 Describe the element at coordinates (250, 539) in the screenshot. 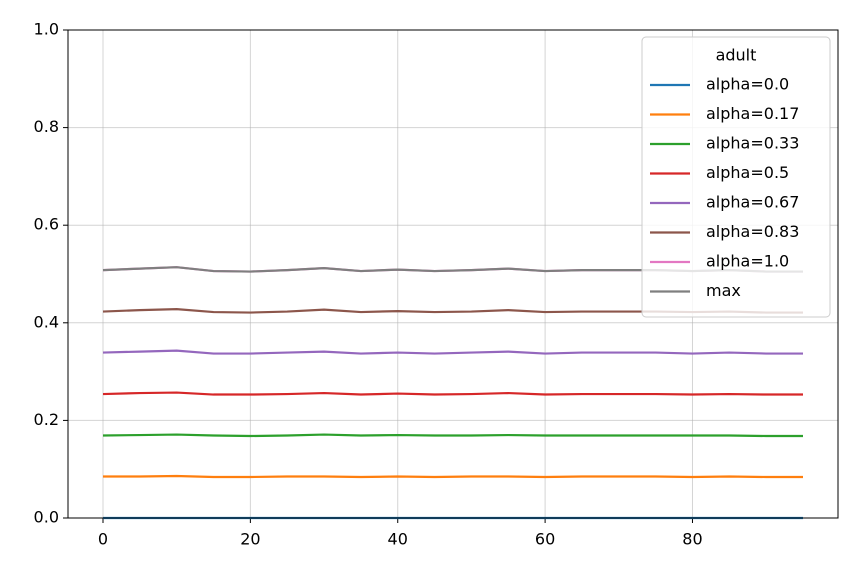

I see `x-tick-label: 20` at that location.